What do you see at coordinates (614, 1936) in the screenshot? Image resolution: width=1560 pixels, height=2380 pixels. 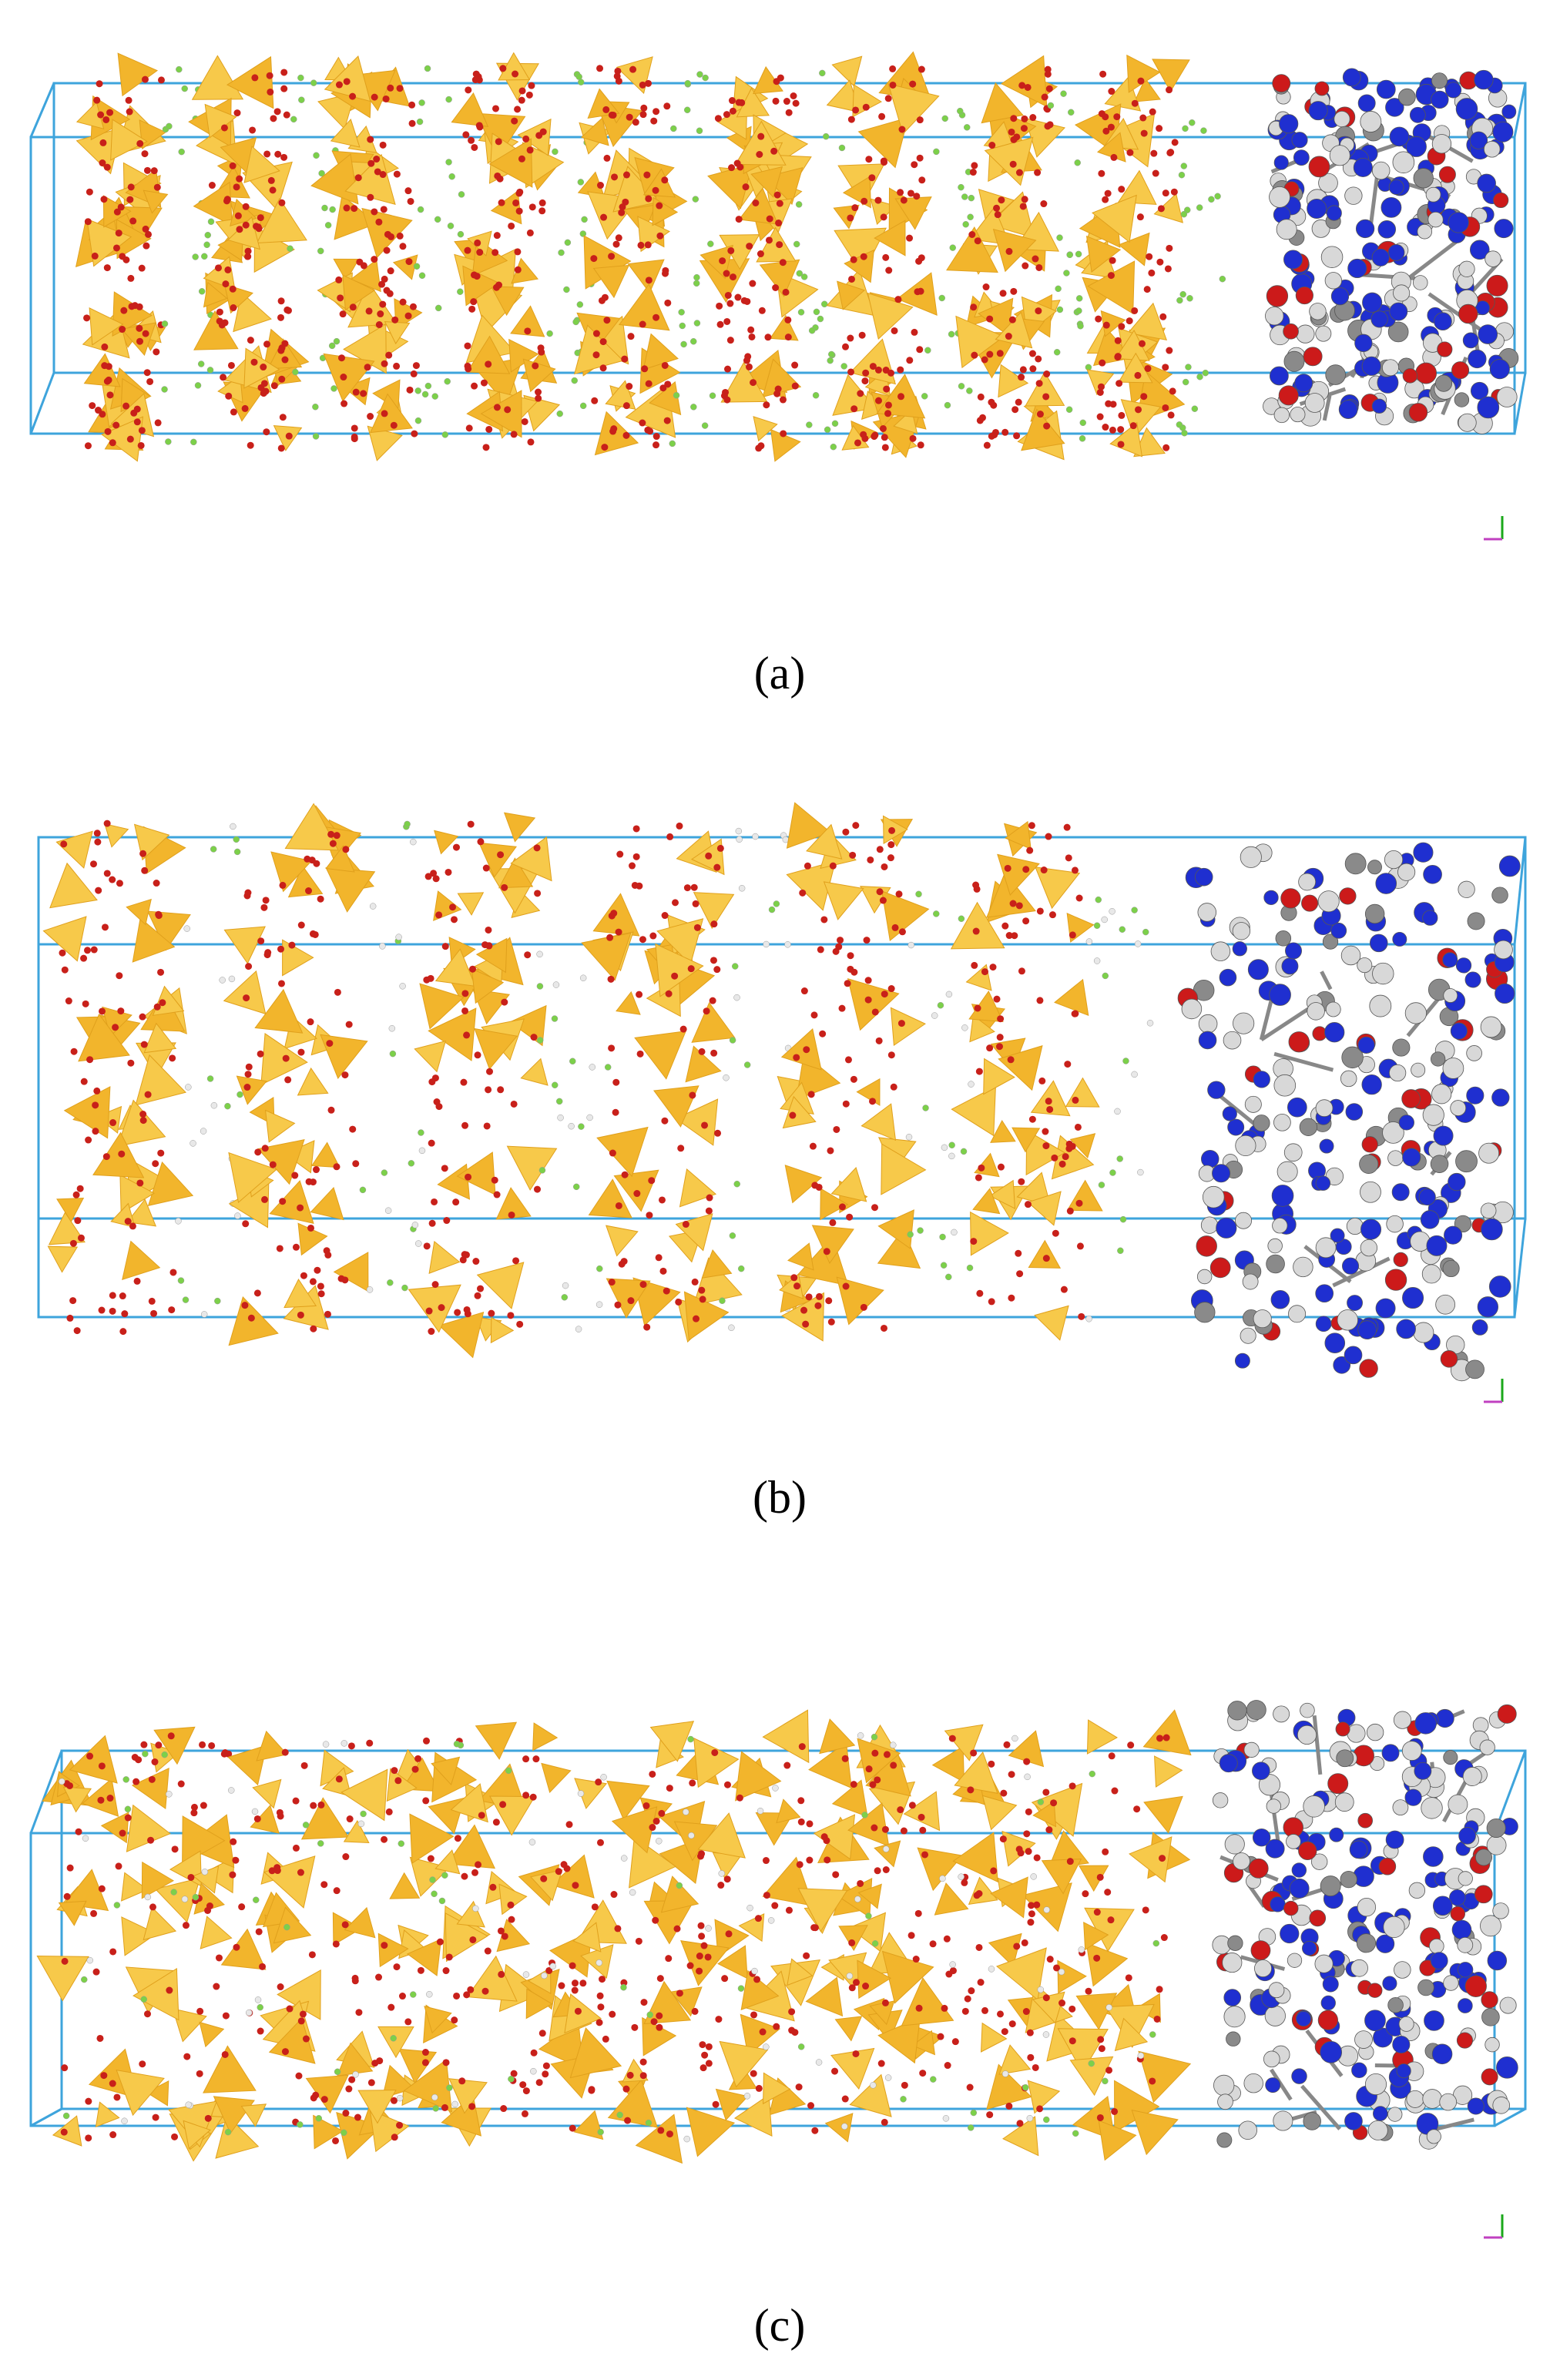 I see `mineral-slab` at bounding box center [614, 1936].